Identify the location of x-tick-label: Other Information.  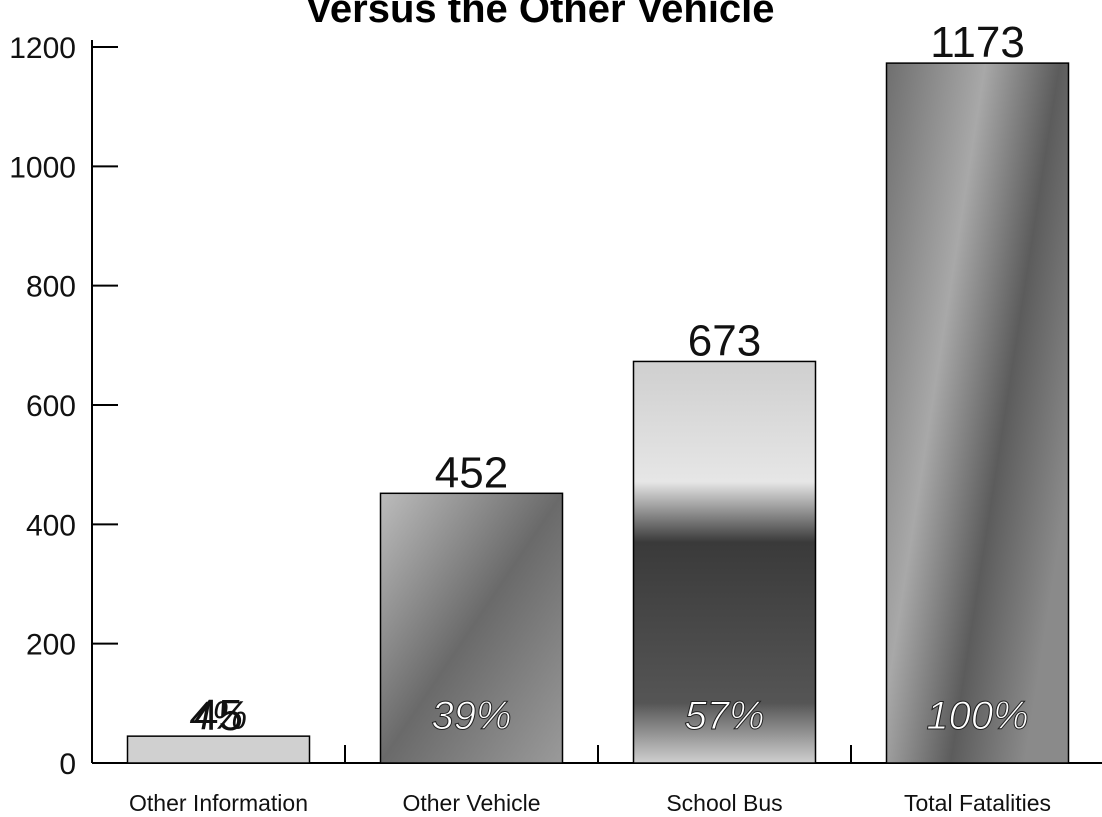
(218, 803).